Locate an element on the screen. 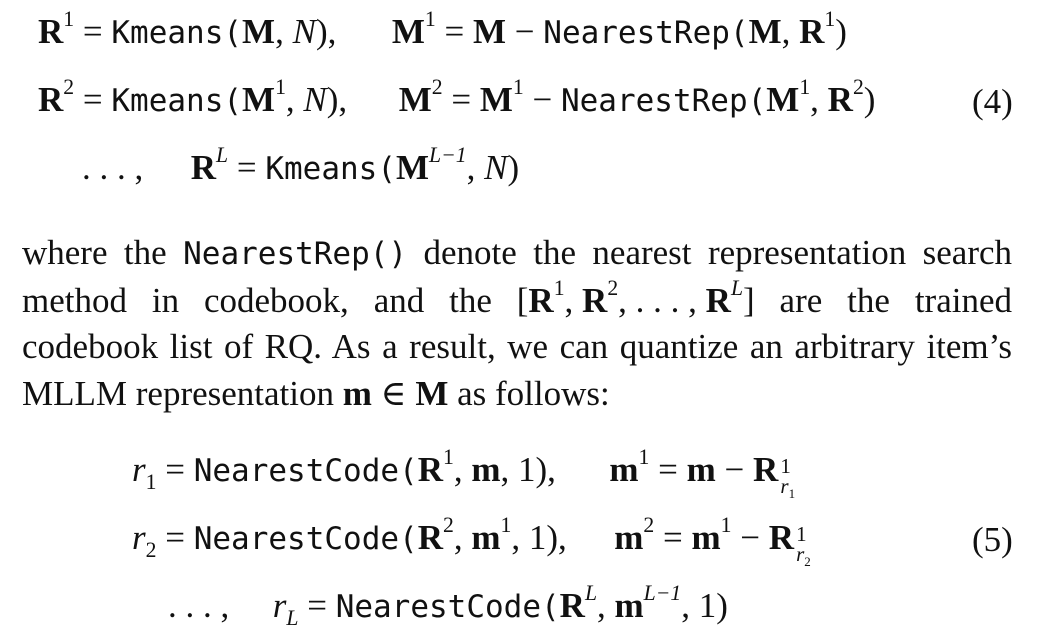 The width and height of the screenshot is (1048, 636). subscript: 1 is located at coordinates (151, 482).